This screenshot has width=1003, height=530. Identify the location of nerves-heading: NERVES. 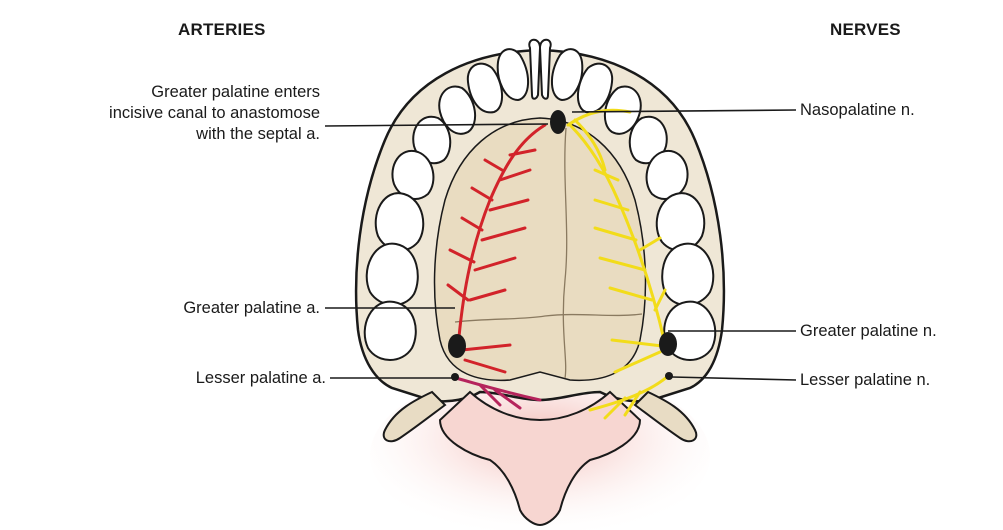
(865, 29).